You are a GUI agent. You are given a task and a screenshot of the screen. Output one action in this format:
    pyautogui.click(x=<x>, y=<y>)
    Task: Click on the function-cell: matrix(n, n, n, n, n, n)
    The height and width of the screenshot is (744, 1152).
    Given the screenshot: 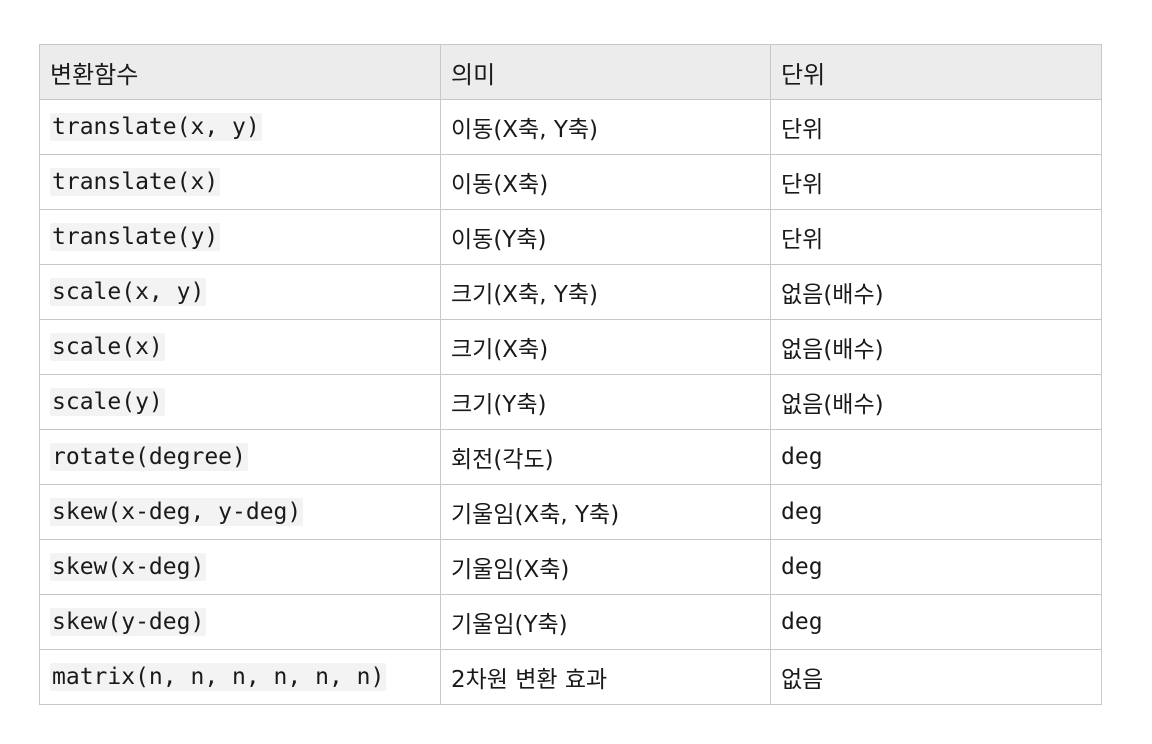 What is the action you would take?
    pyautogui.click(x=240, y=677)
    